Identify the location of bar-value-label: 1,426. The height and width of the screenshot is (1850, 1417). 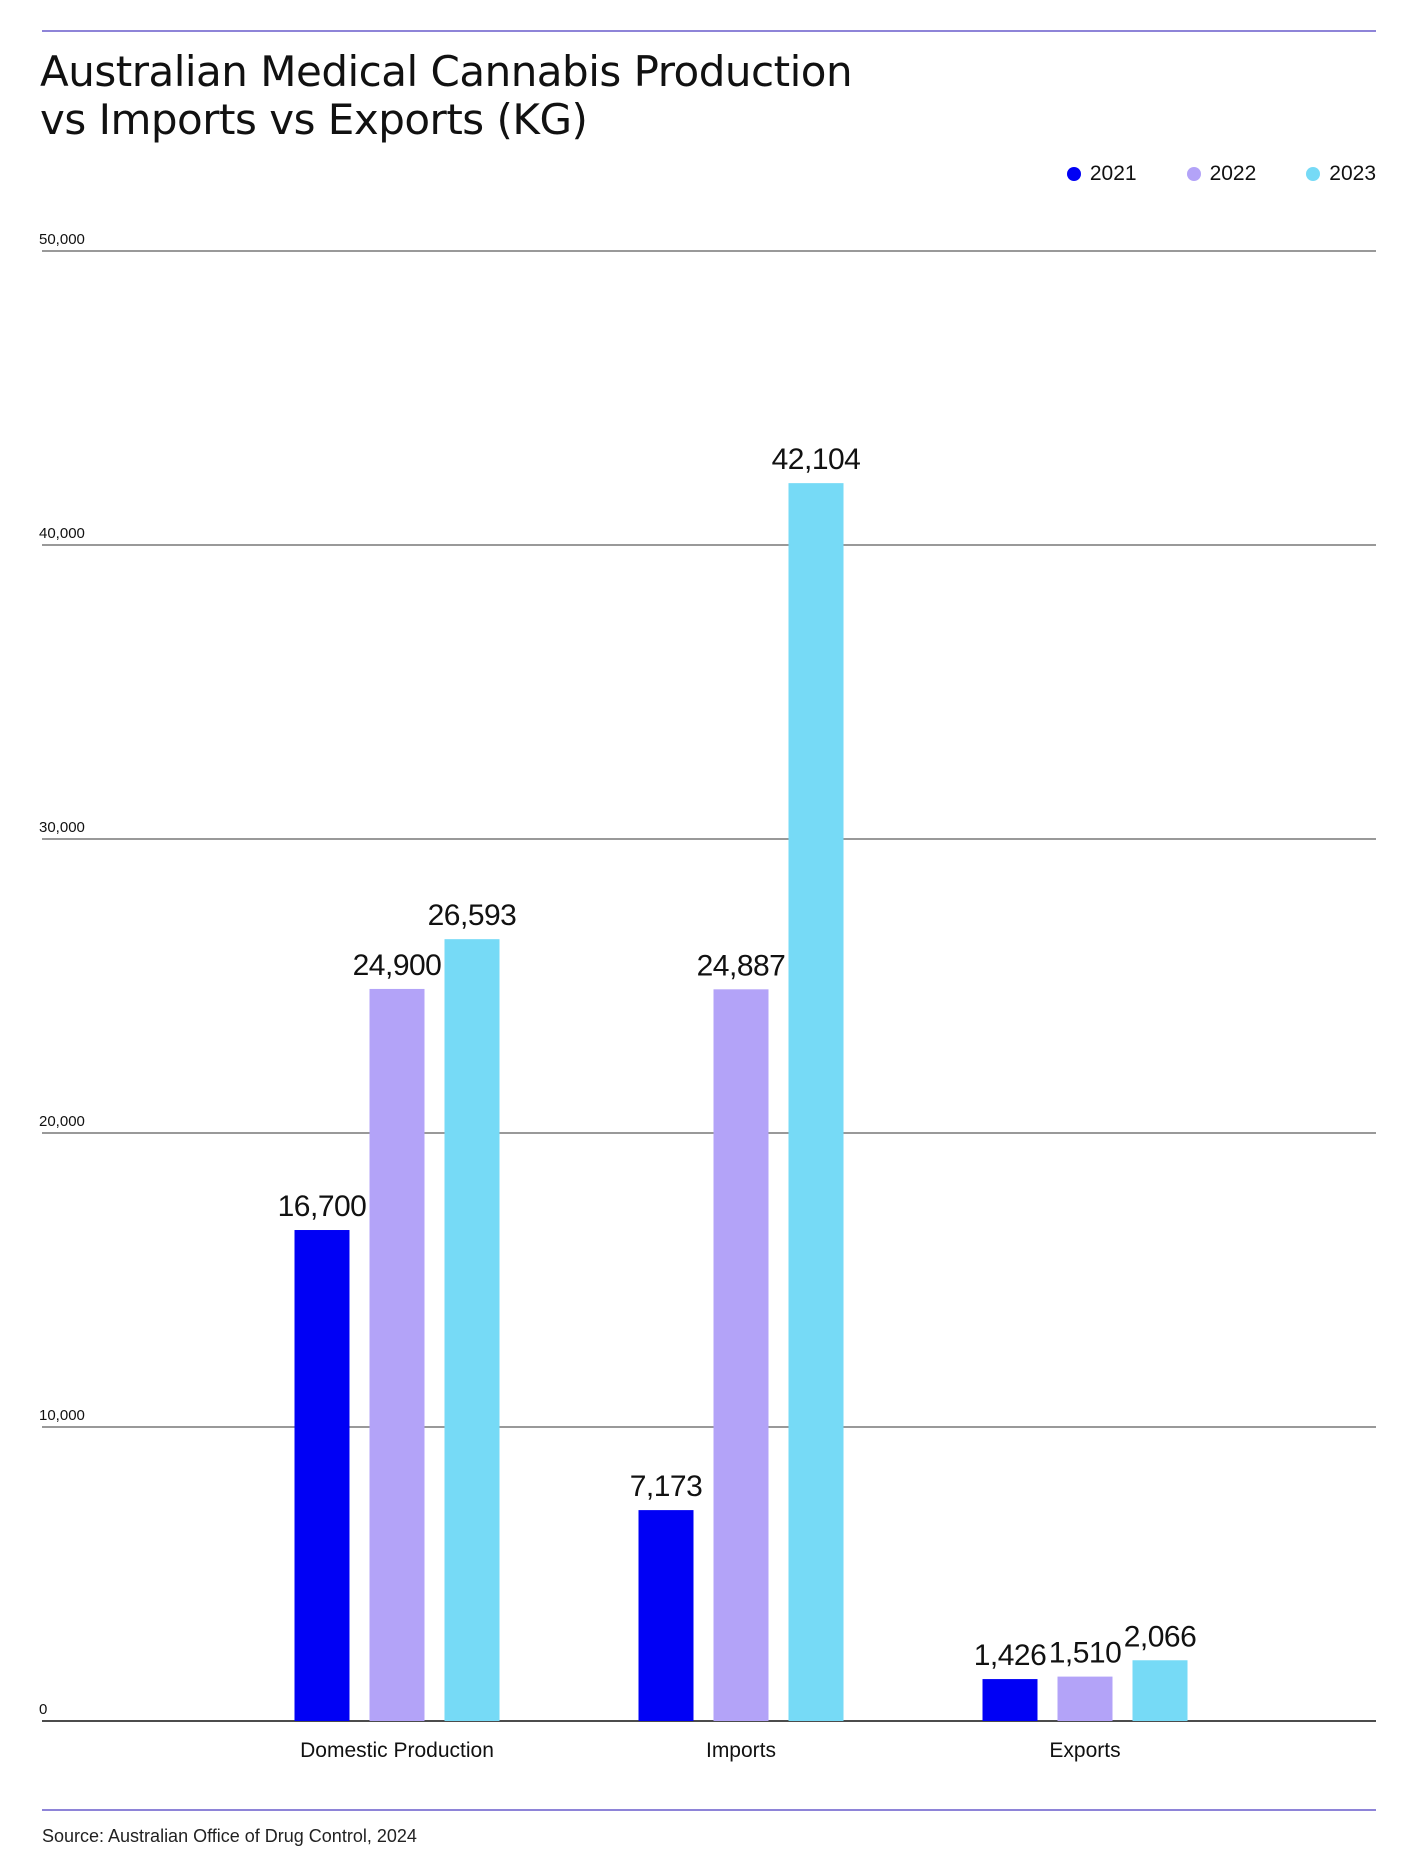
(1010, 1655).